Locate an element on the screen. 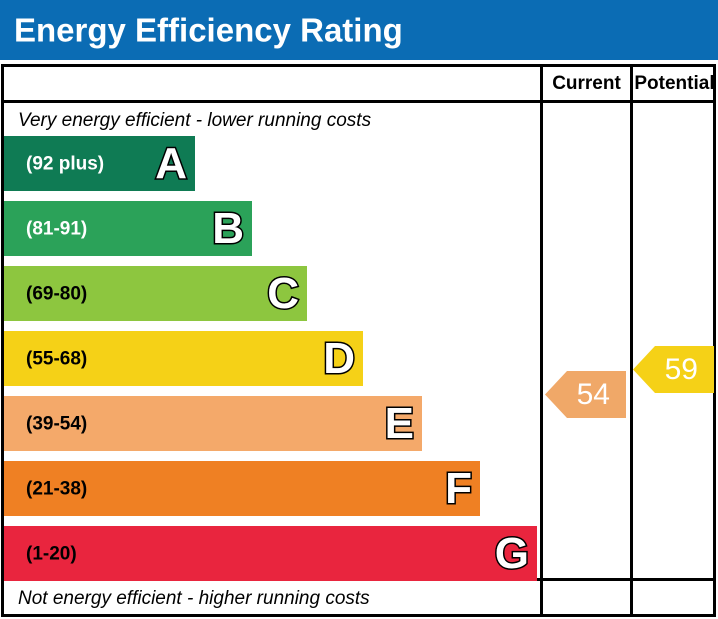  band-letter-e: E is located at coordinates (399, 423).